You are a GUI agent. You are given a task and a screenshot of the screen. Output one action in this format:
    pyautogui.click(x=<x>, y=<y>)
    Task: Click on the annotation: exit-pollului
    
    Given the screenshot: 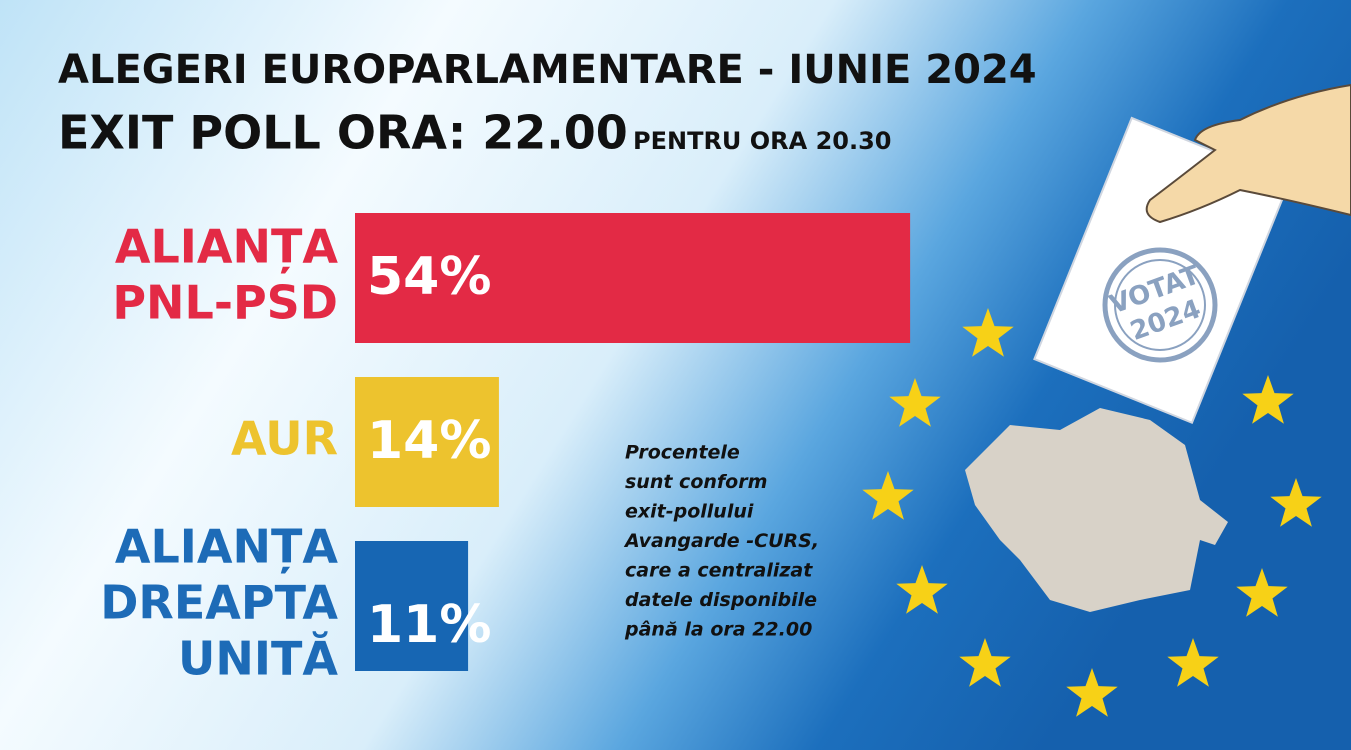 What is the action you would take?
    pyautogui.click(x=689, y=512)
    